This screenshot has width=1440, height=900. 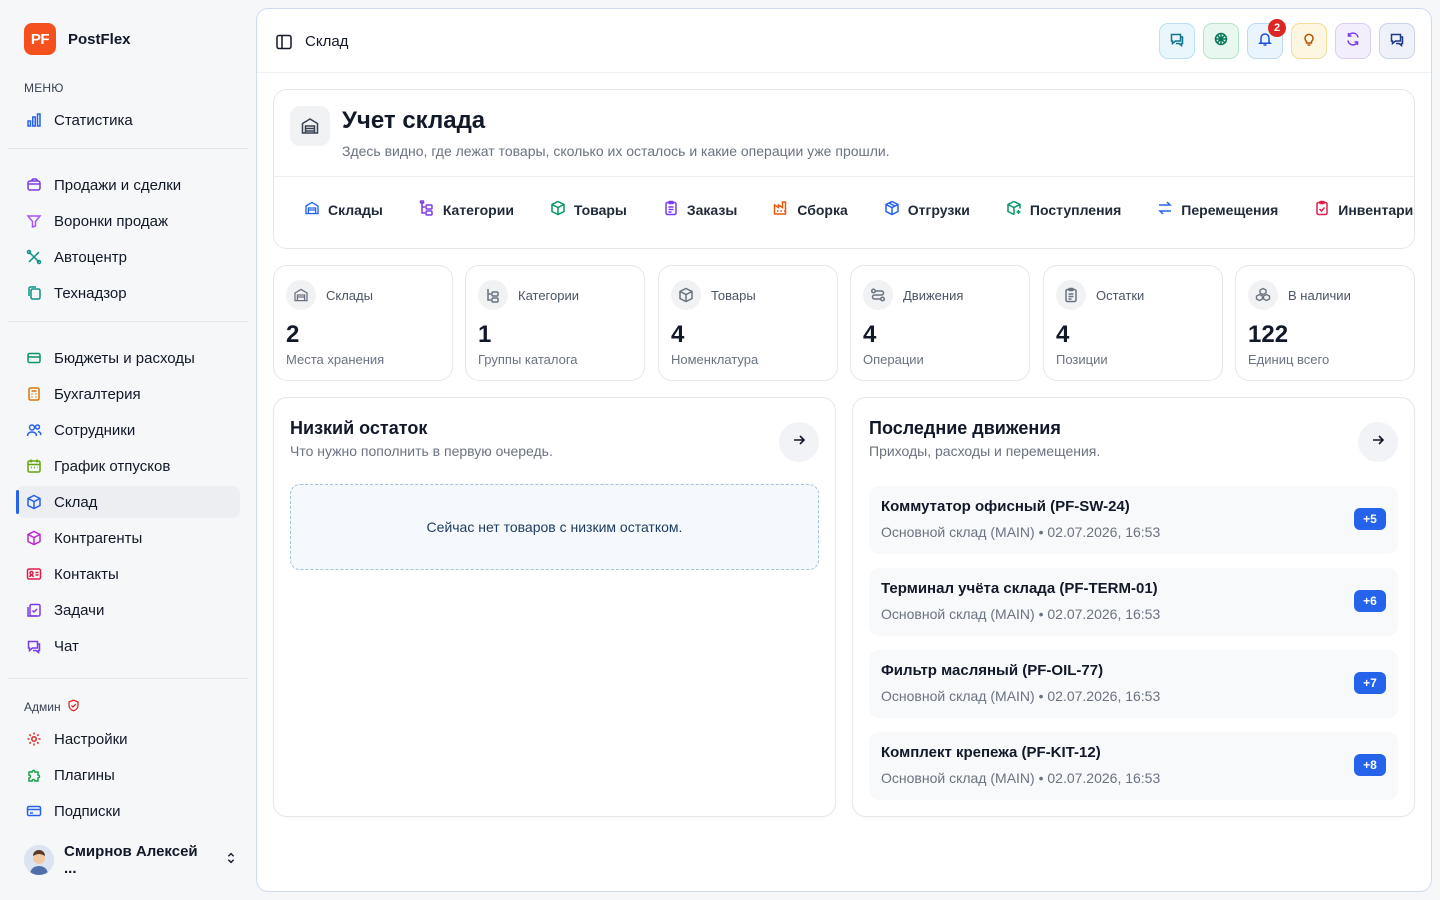 I want to click on stat-label: Товары, so click(x=733, y=295).